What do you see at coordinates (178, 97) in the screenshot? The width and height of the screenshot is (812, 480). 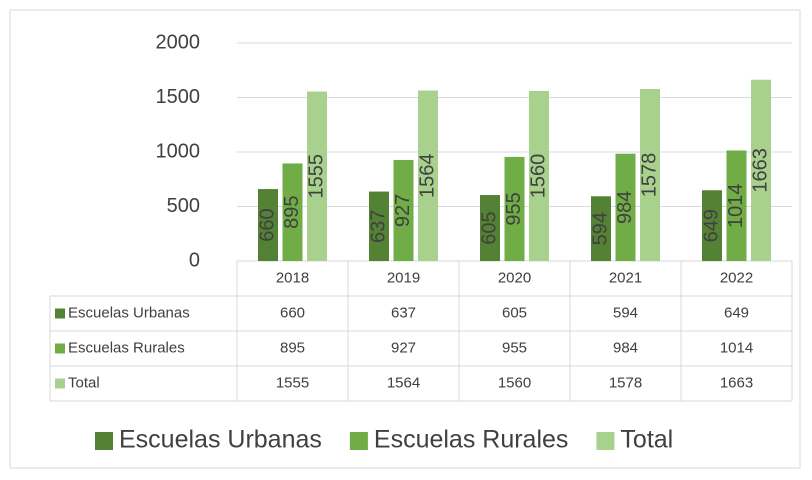 I see `y-tick-label: 1500` at bounding box center [178, 97].